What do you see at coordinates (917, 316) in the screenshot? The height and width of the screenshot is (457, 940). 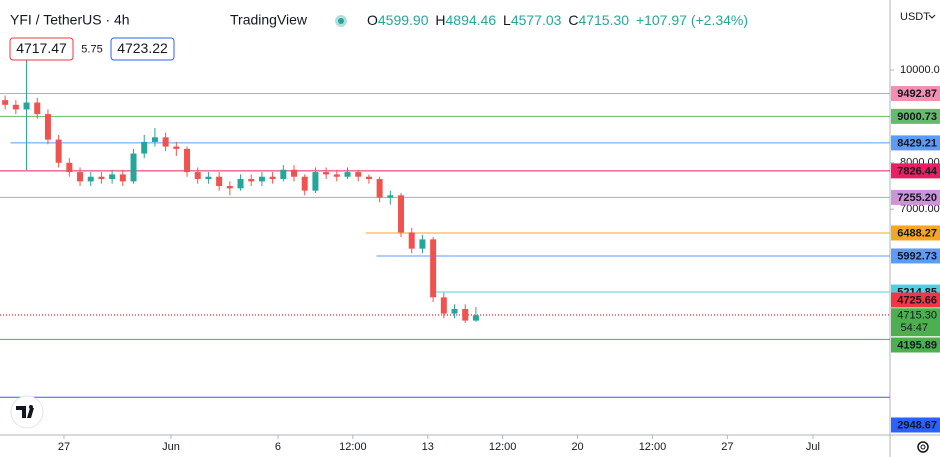 I see `close-label: 4715.30` at bounding box center [917, 316].